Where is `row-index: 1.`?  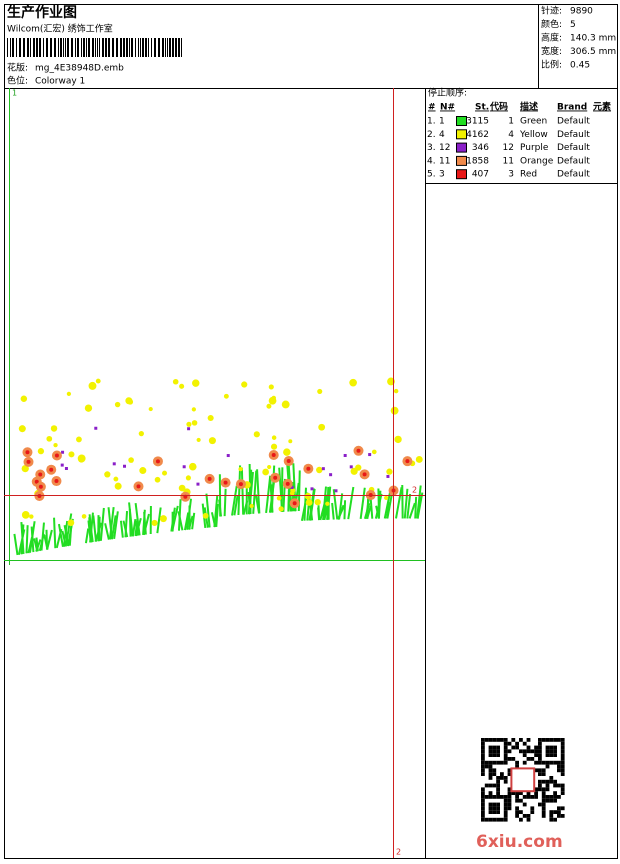
row-index: 1. is located at coordinates (431, 122).